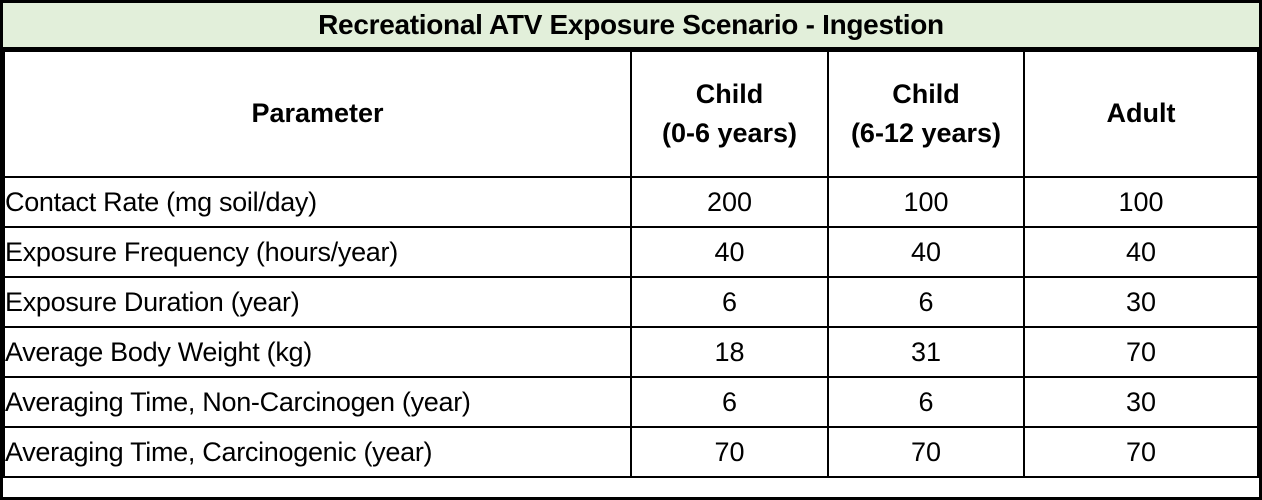 This screenshot has height=500, width=1262. Describe the element at coordinates (317, 352) in the screenshot. I see `parameter-cell: Average Body Weight (kg)` at that location.